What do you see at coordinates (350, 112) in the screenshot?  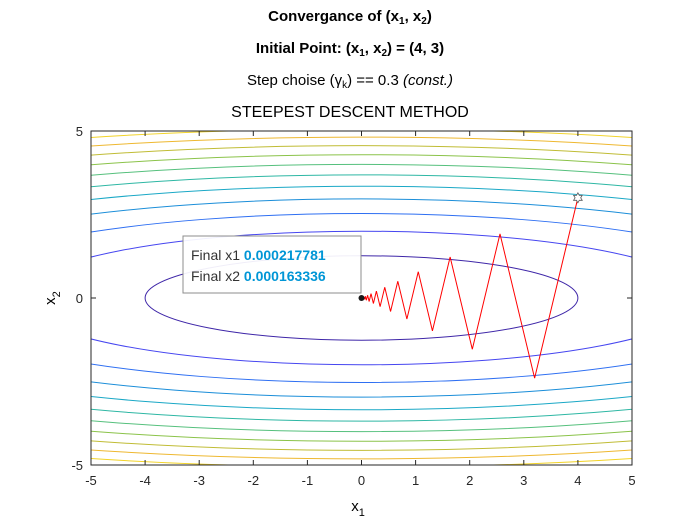 I see `title-method: STEEPEST DESCENT METHOD` at bounding box center [350, 112].